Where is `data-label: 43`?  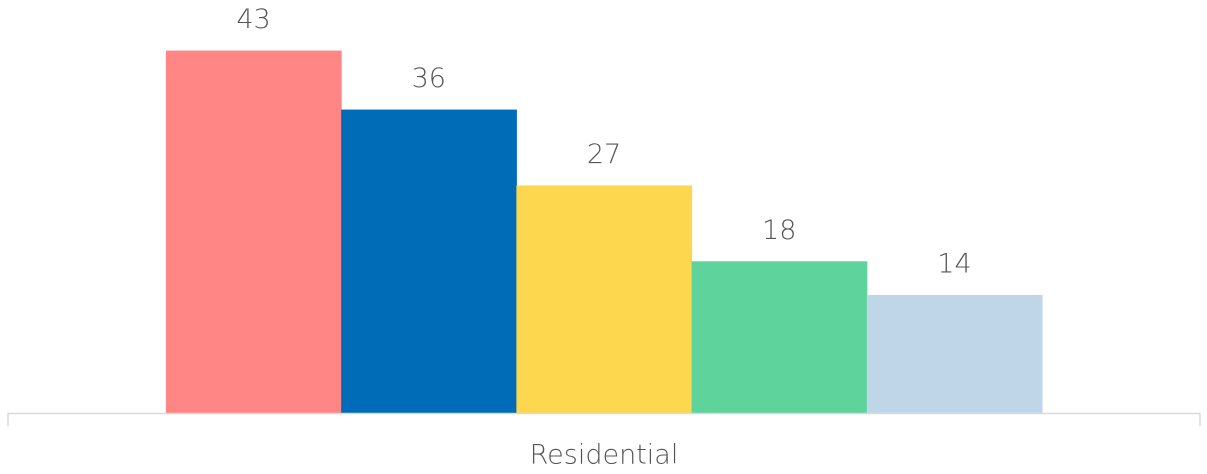 data-label: 43 is located at coordinates (253, 19).